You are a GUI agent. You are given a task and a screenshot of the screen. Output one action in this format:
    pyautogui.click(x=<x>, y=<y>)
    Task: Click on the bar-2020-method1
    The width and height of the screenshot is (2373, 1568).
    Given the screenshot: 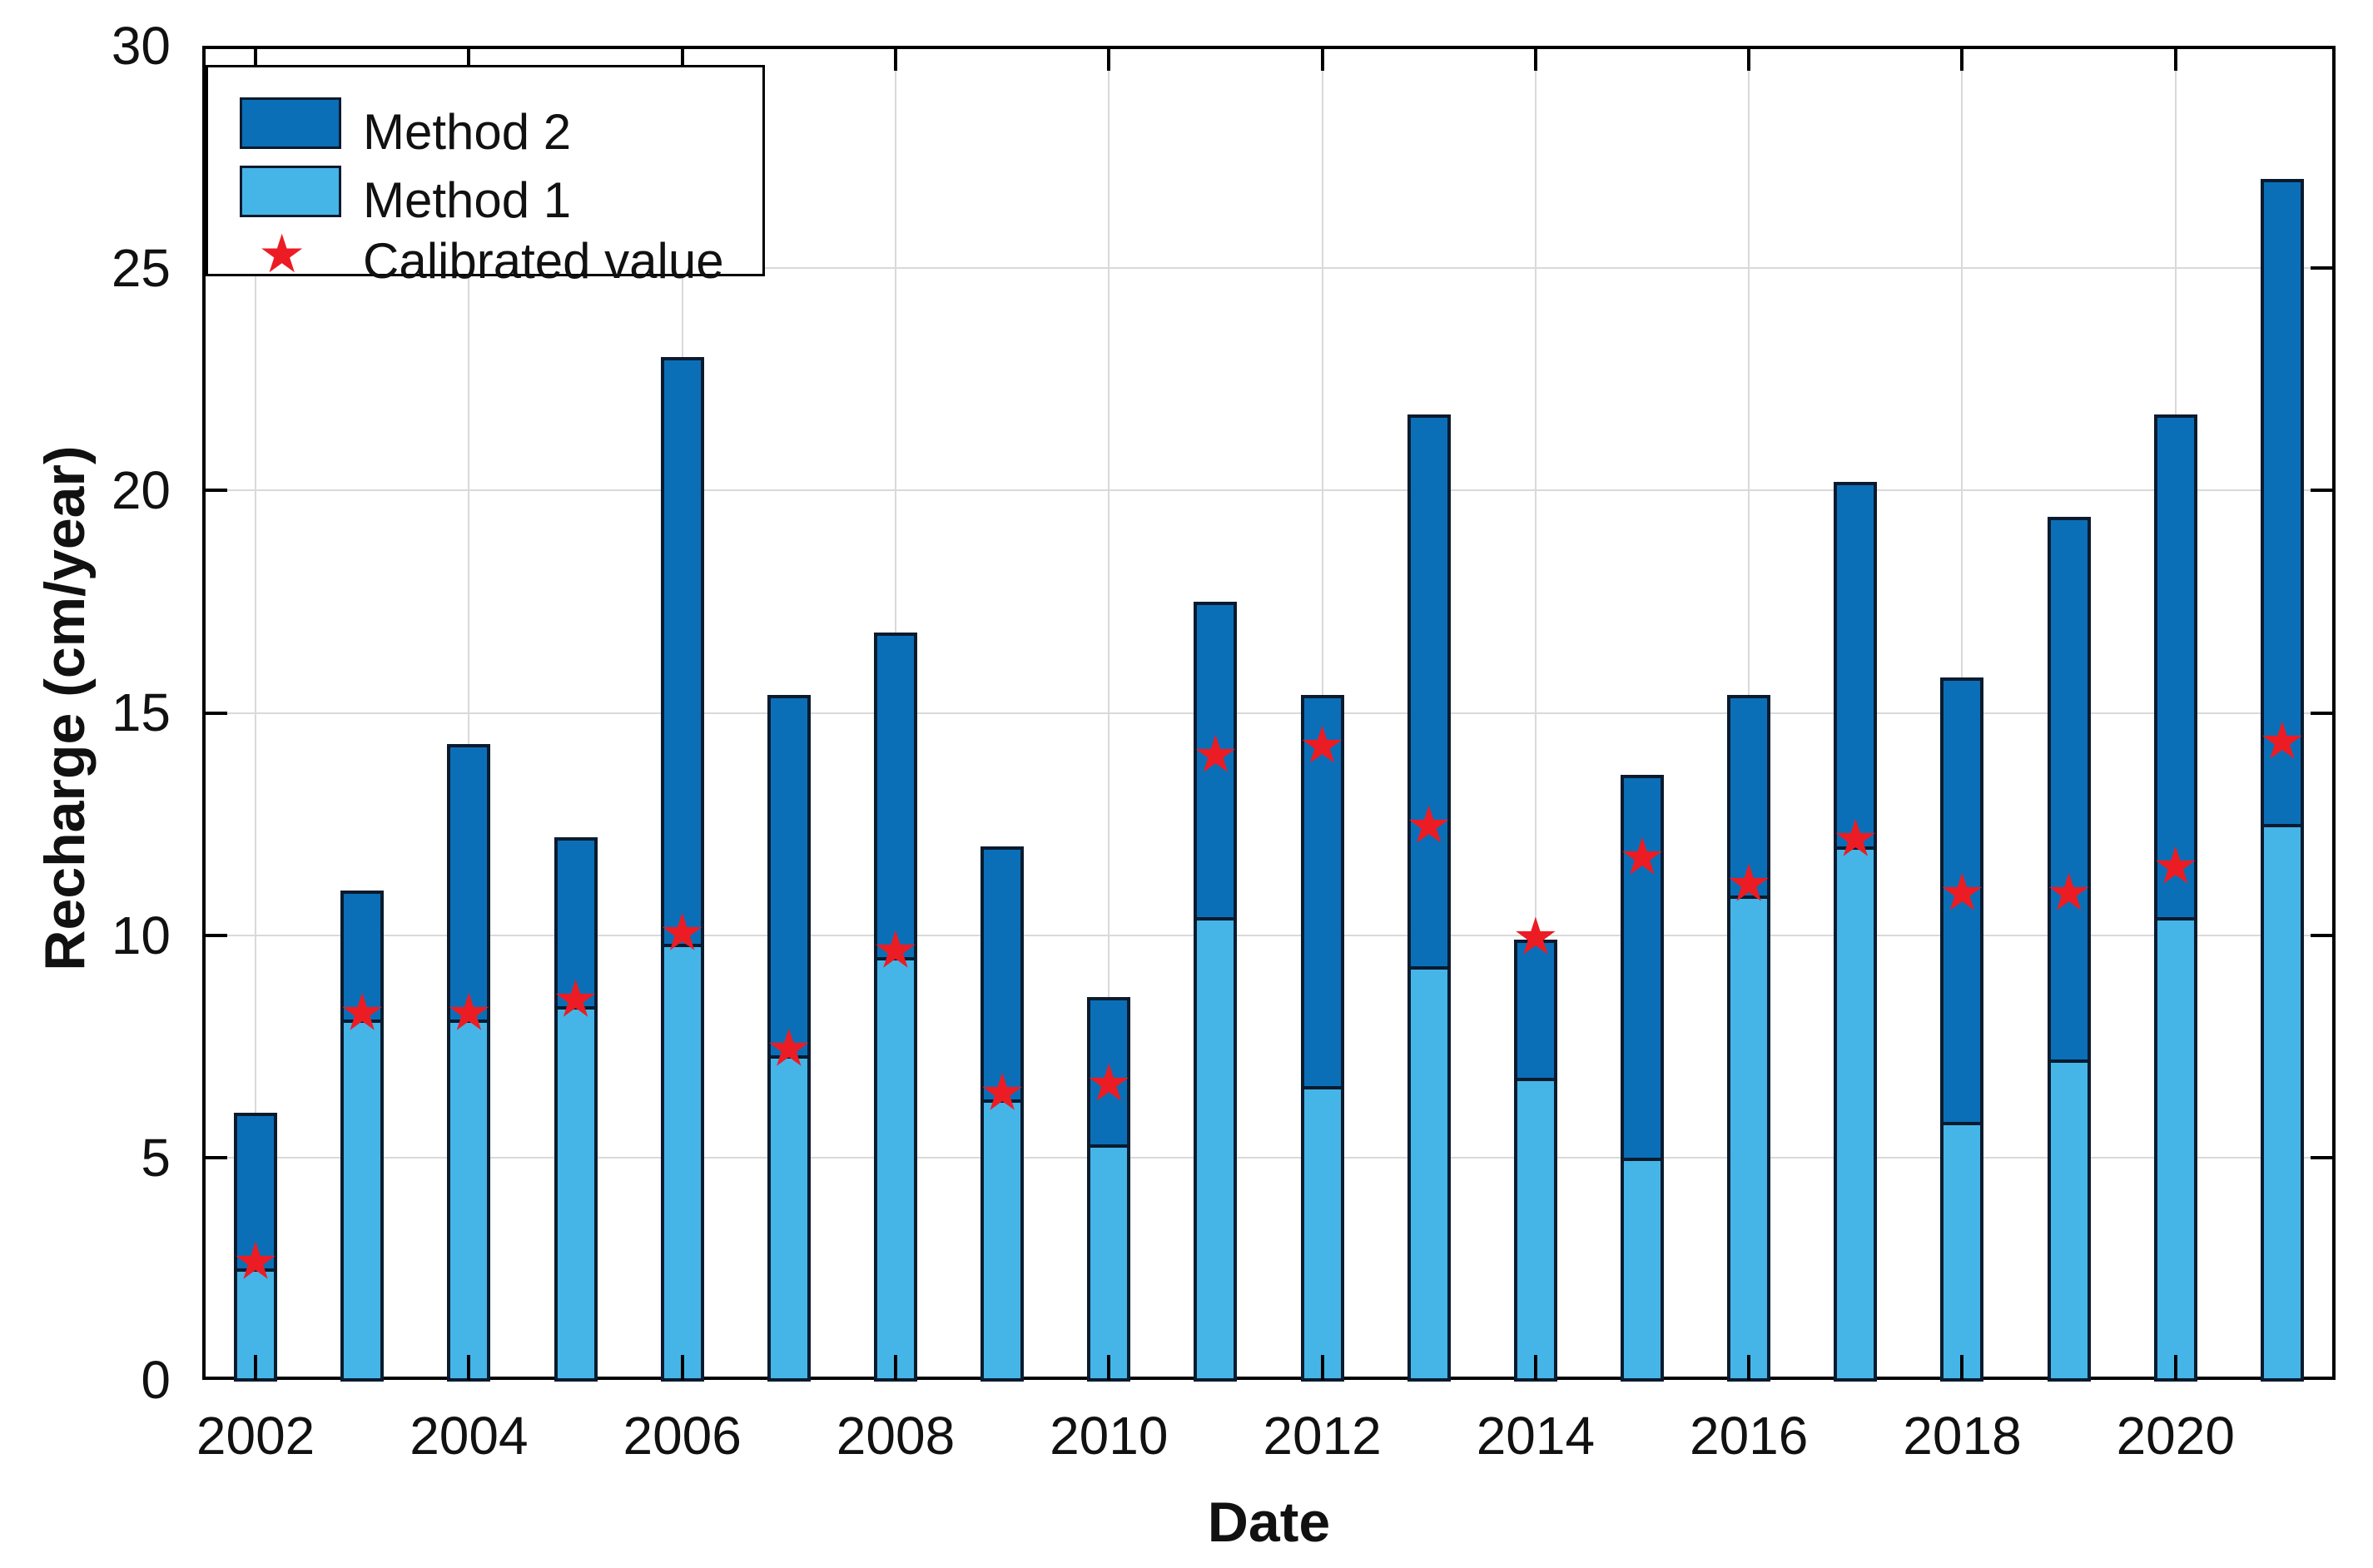 What is the action you would take?
    pyautogui.click(x=2175, y=1149)
    